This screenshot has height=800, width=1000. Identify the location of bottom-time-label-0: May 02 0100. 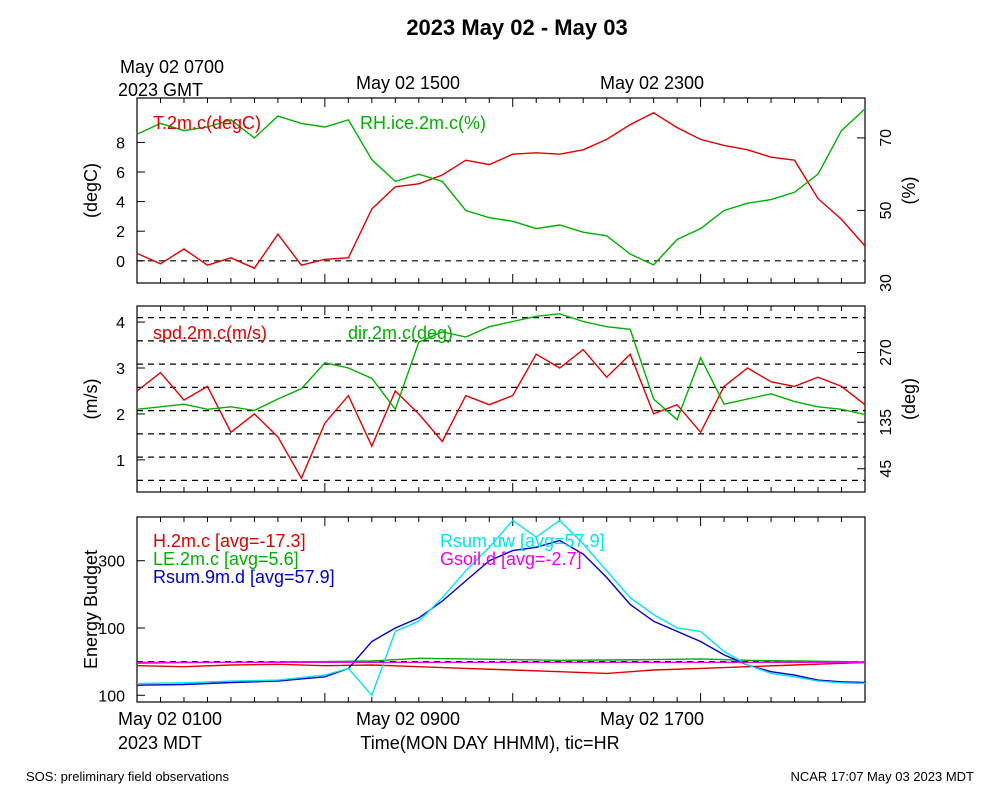
(170, 719).